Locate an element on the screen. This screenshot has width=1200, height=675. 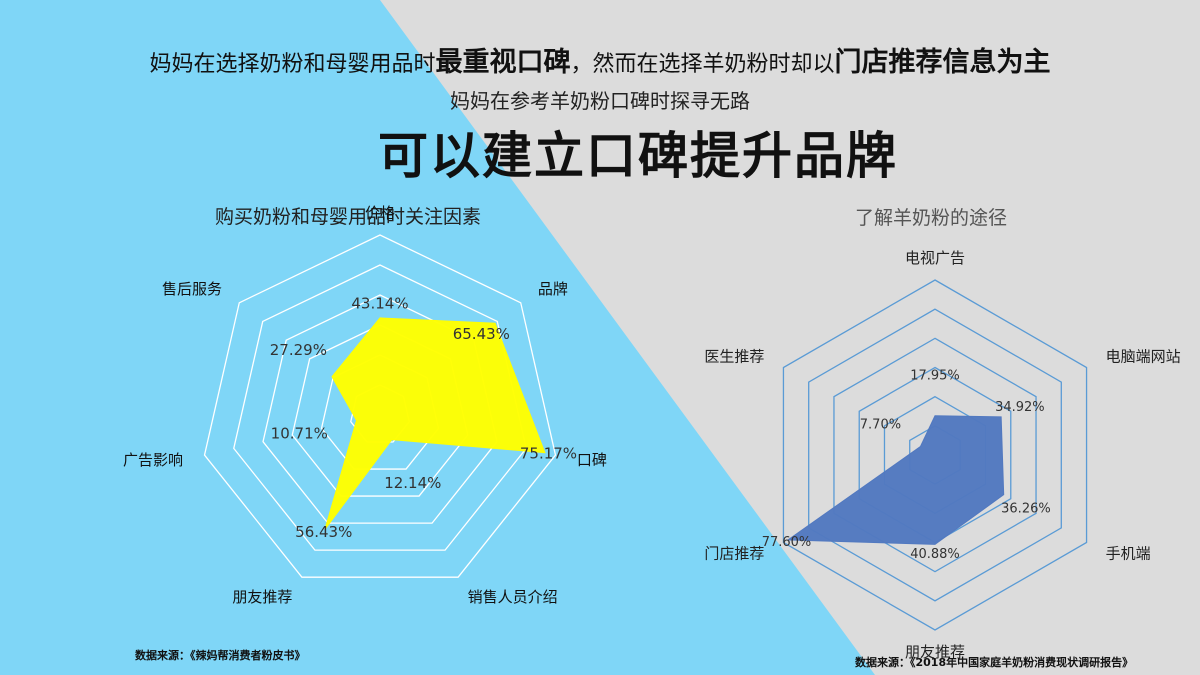
value-label: 56.43% is located at coordinates (323, 532).